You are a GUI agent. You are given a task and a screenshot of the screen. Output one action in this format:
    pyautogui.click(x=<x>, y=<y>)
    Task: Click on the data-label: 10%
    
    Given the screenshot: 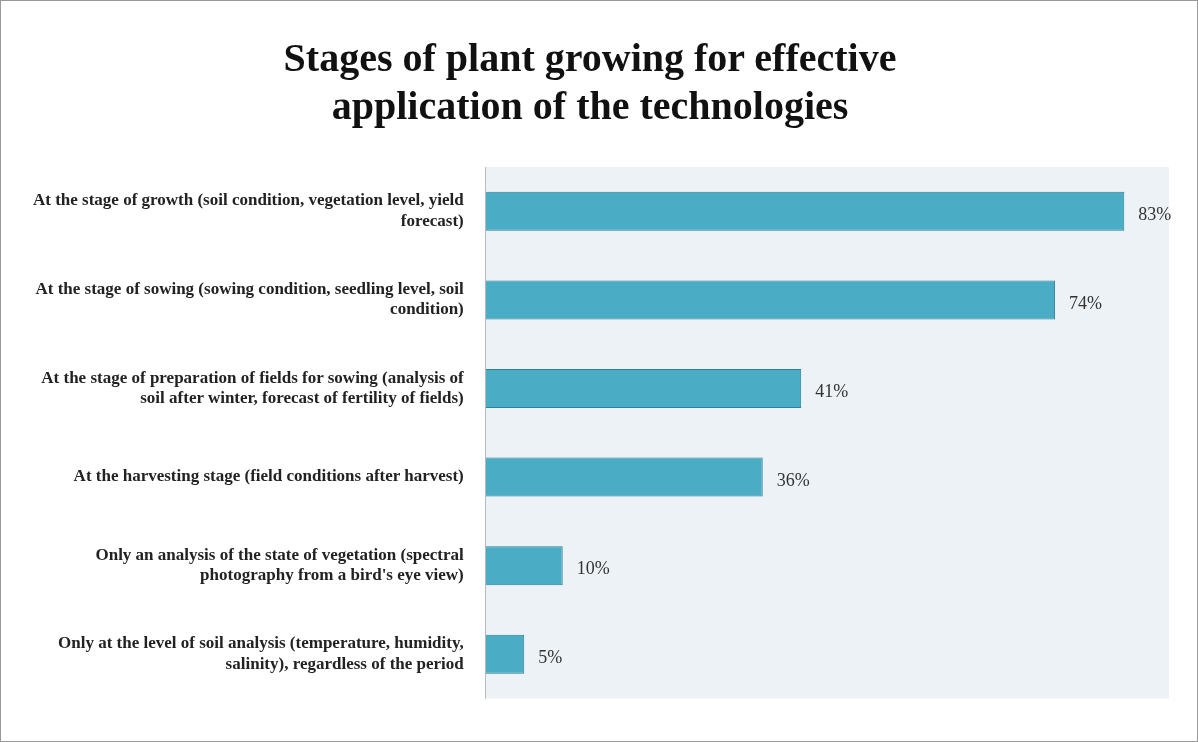 What is the action you would take?
    pyautogui.click(x=593, y=568)
    